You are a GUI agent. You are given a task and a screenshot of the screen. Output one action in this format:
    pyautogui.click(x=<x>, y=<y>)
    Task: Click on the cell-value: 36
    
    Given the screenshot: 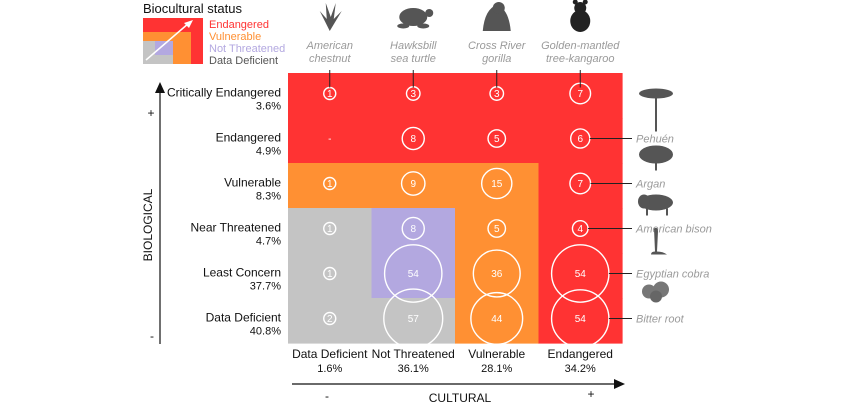 What is the action you would take?
    pyautogui.click(x=497, y=274)
    